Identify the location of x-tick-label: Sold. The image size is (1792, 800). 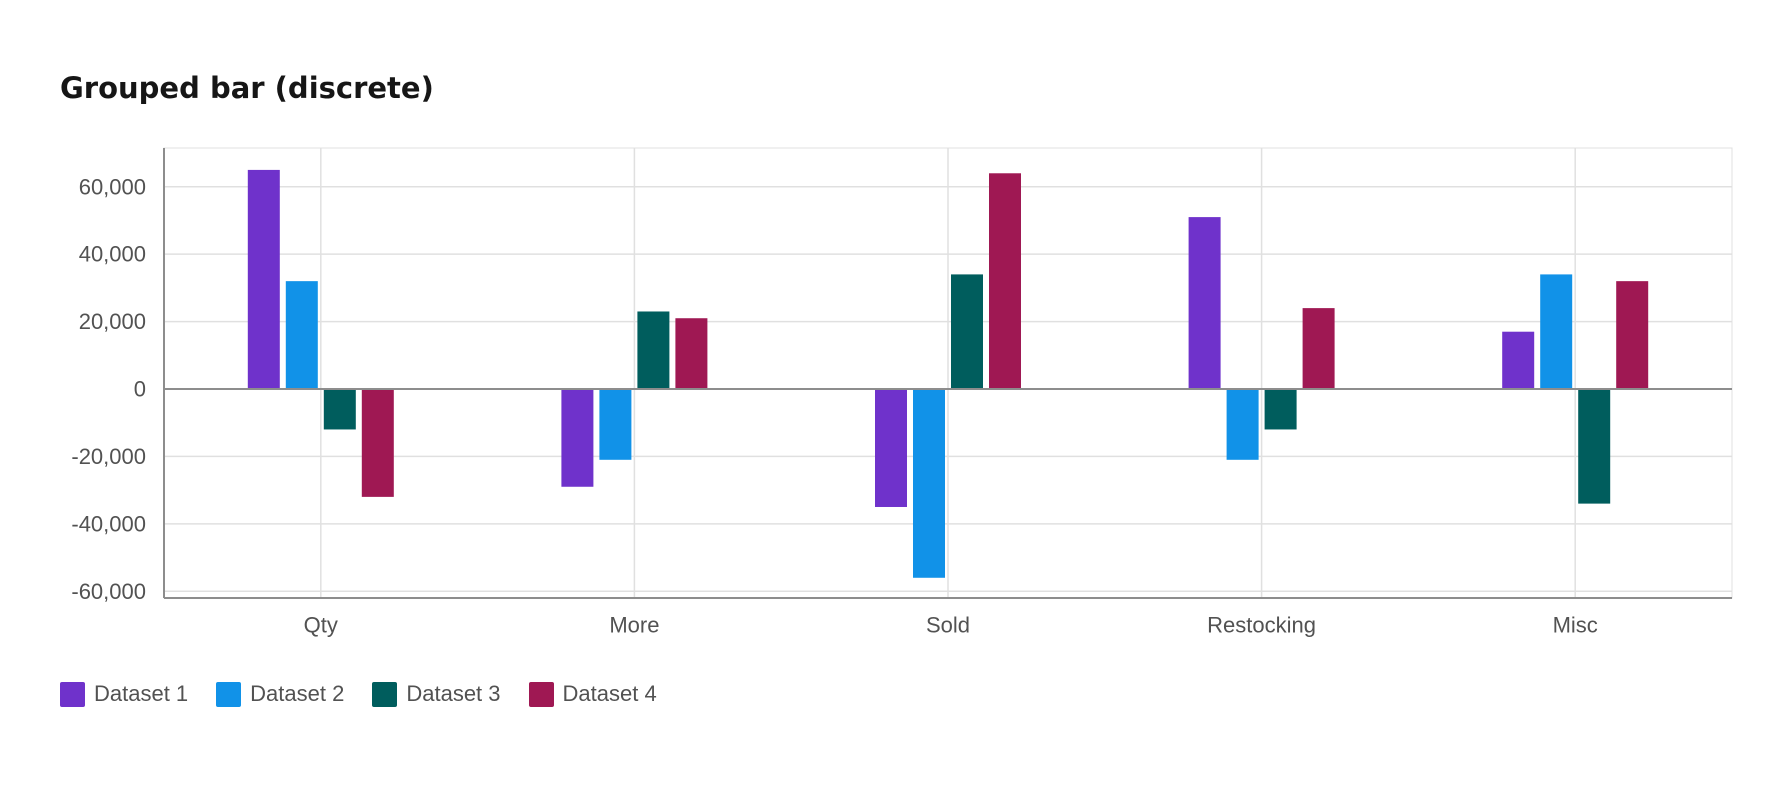
(948, 625).